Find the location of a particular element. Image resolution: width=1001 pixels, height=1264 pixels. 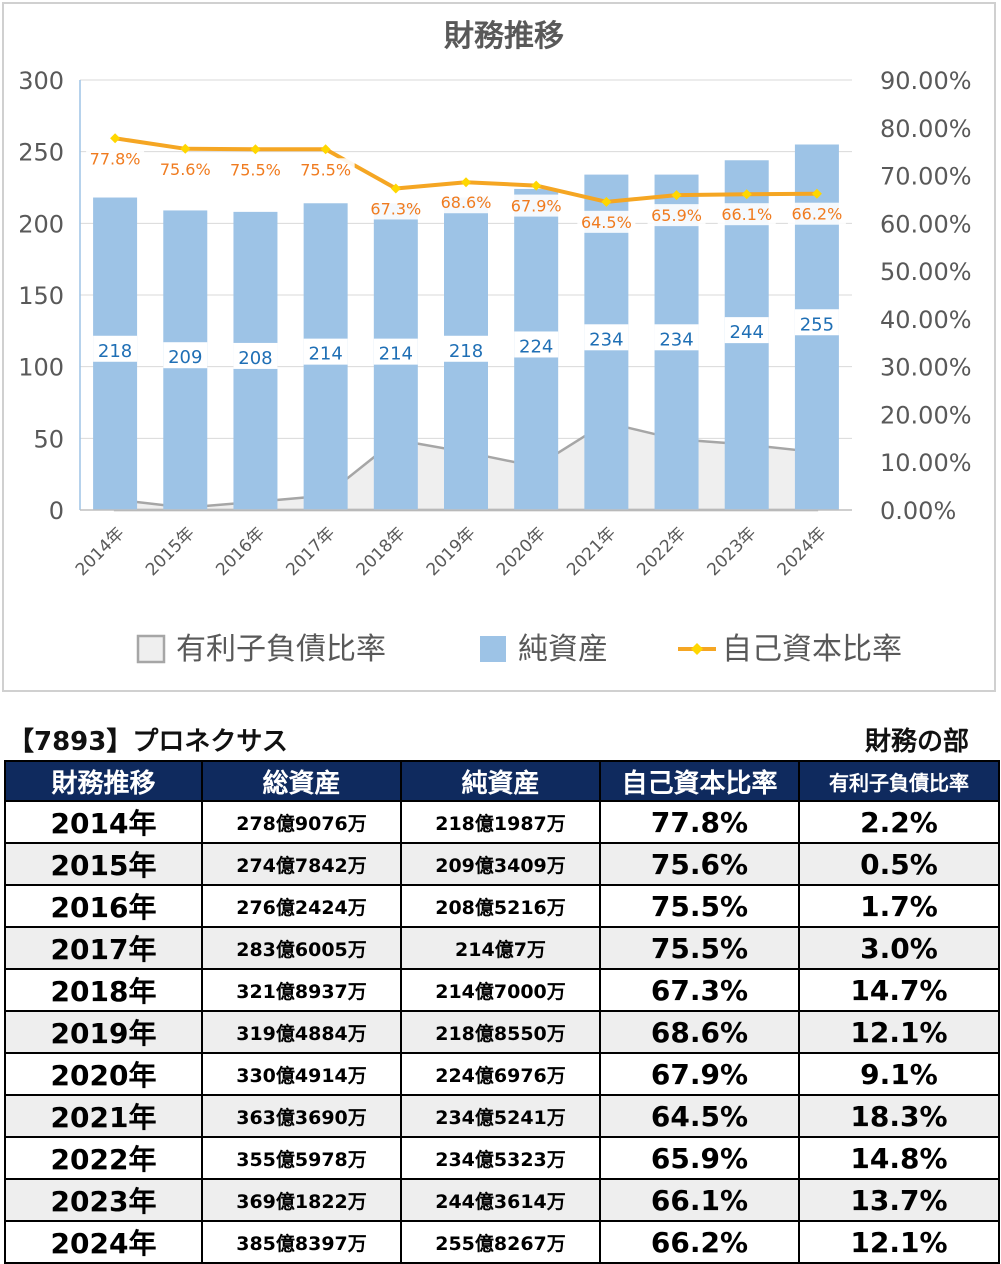

cell-net-assets: 218億8550万 is located at coordinates (500, 1032).